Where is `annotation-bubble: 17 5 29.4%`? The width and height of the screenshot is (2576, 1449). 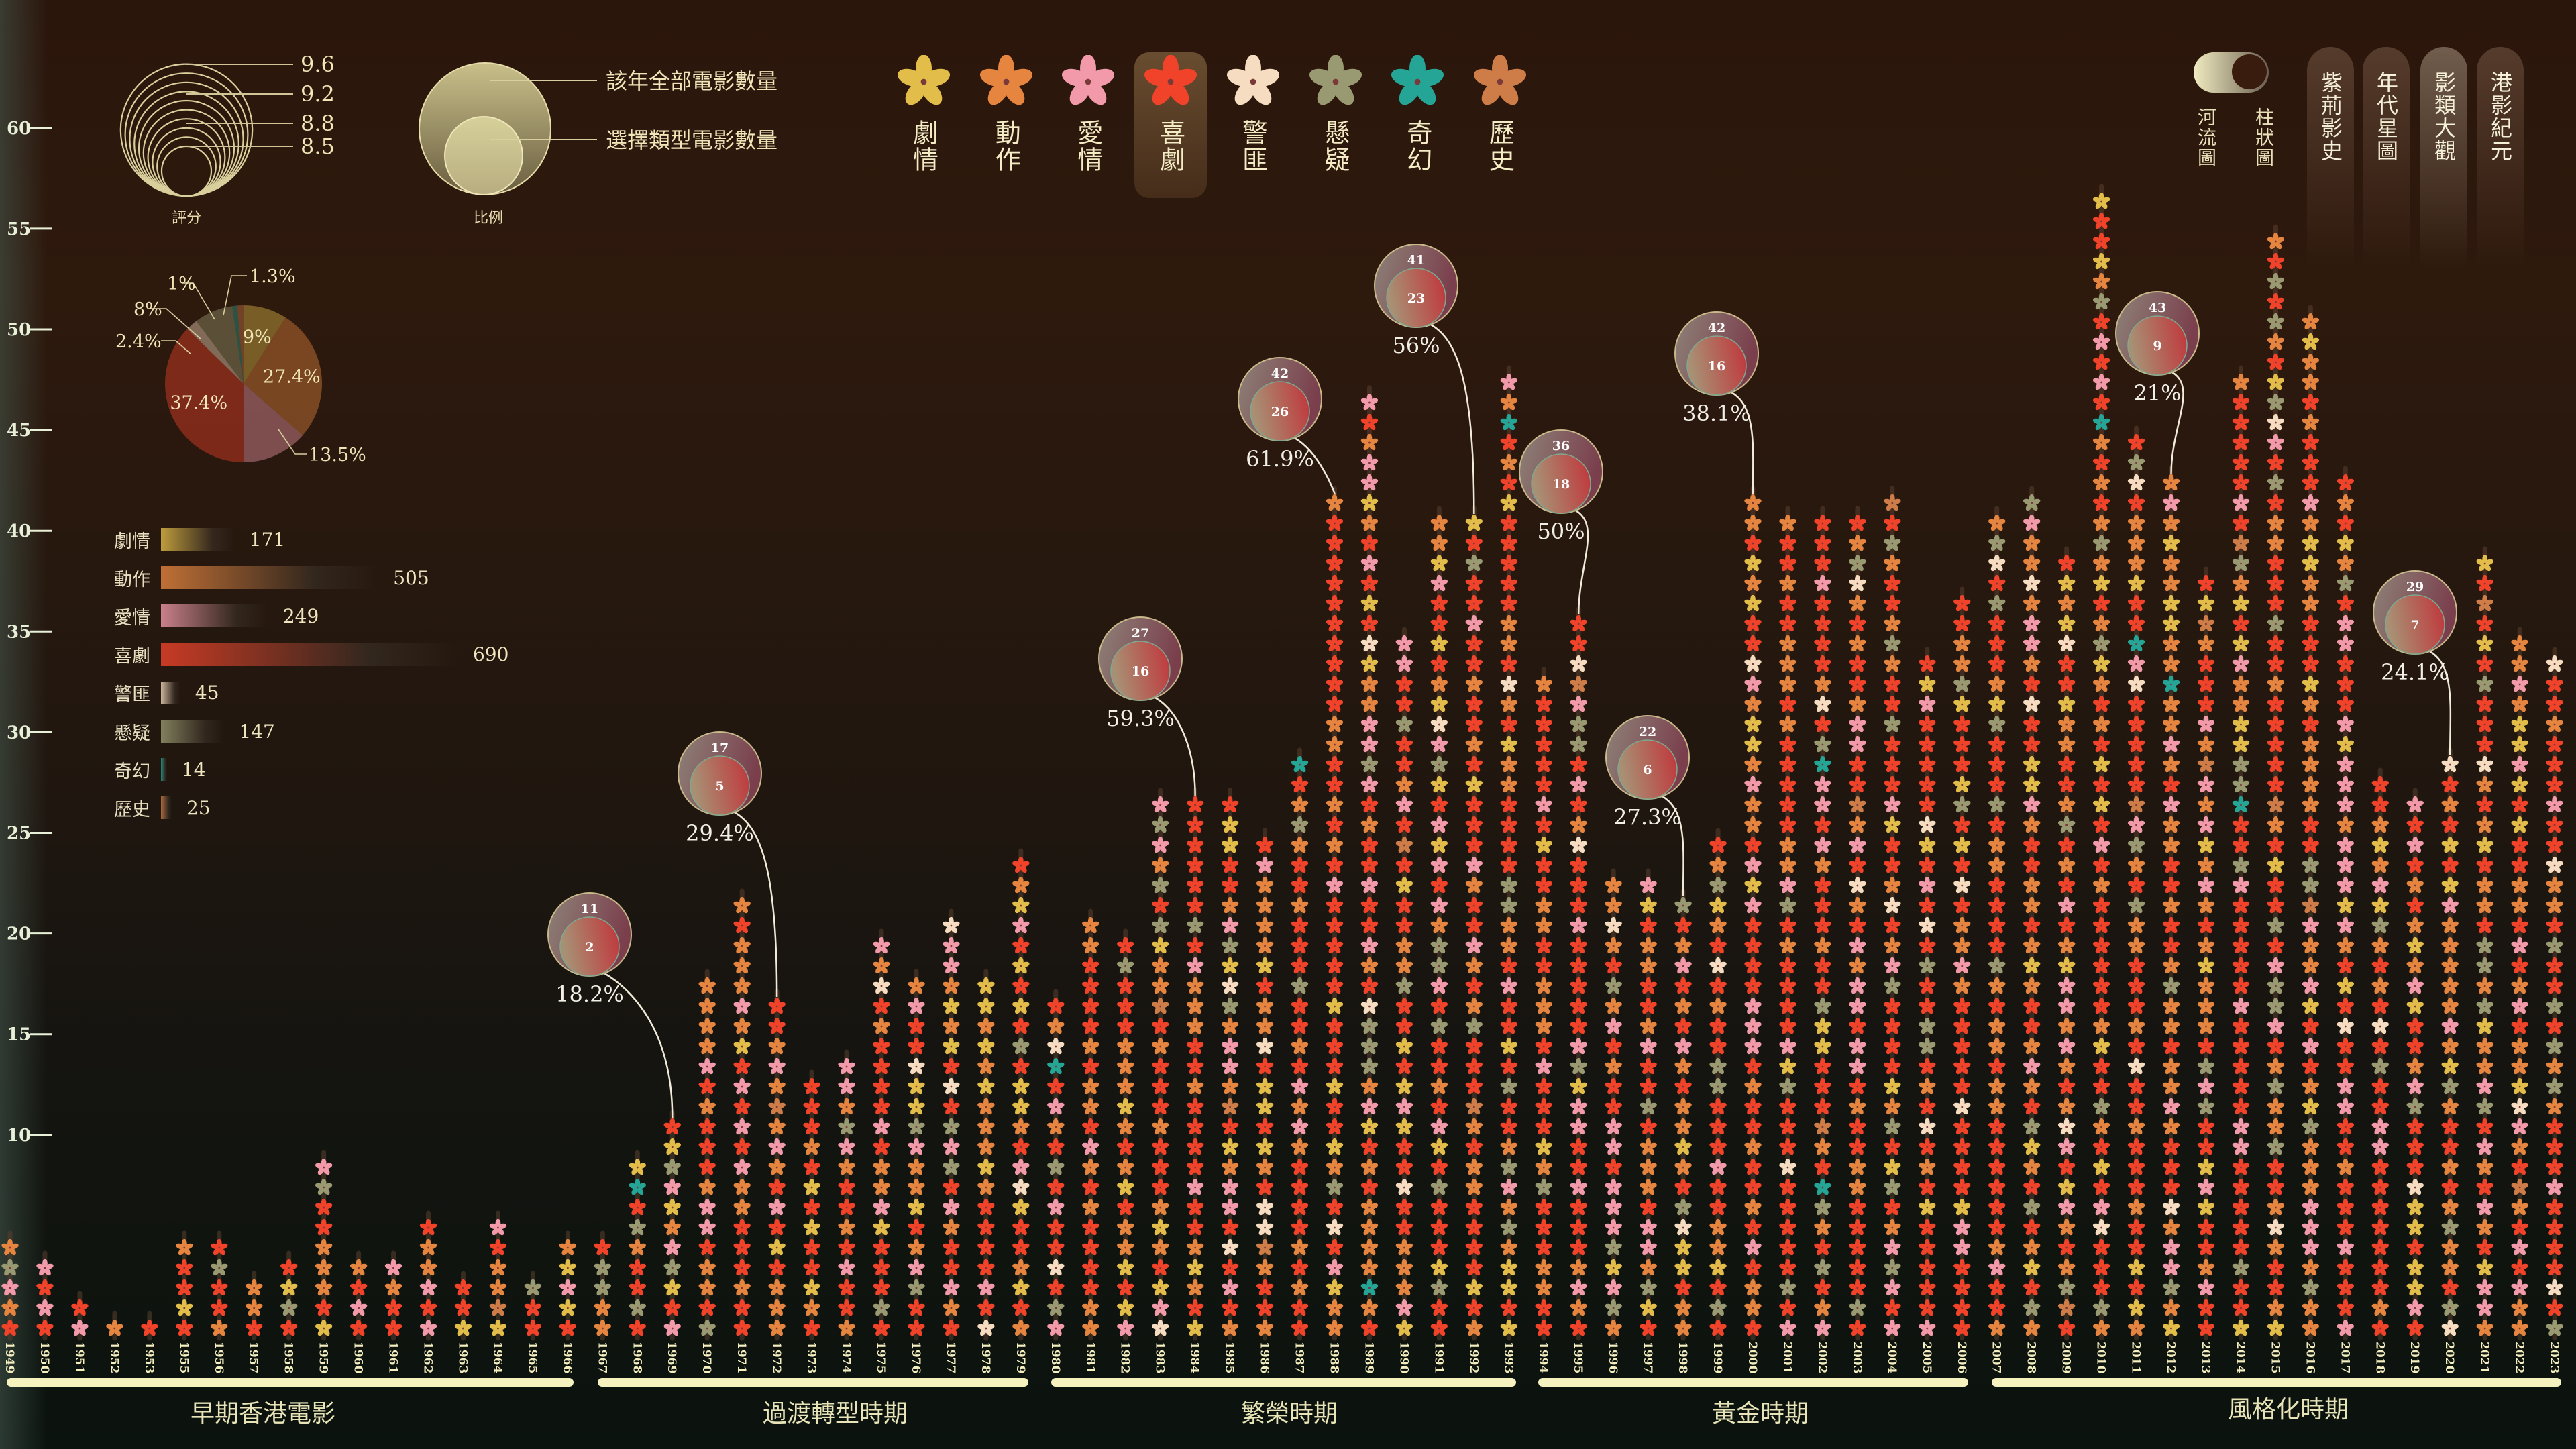 annotation-bubble: 17 5 29.4% is located at coordinates (728, 864).